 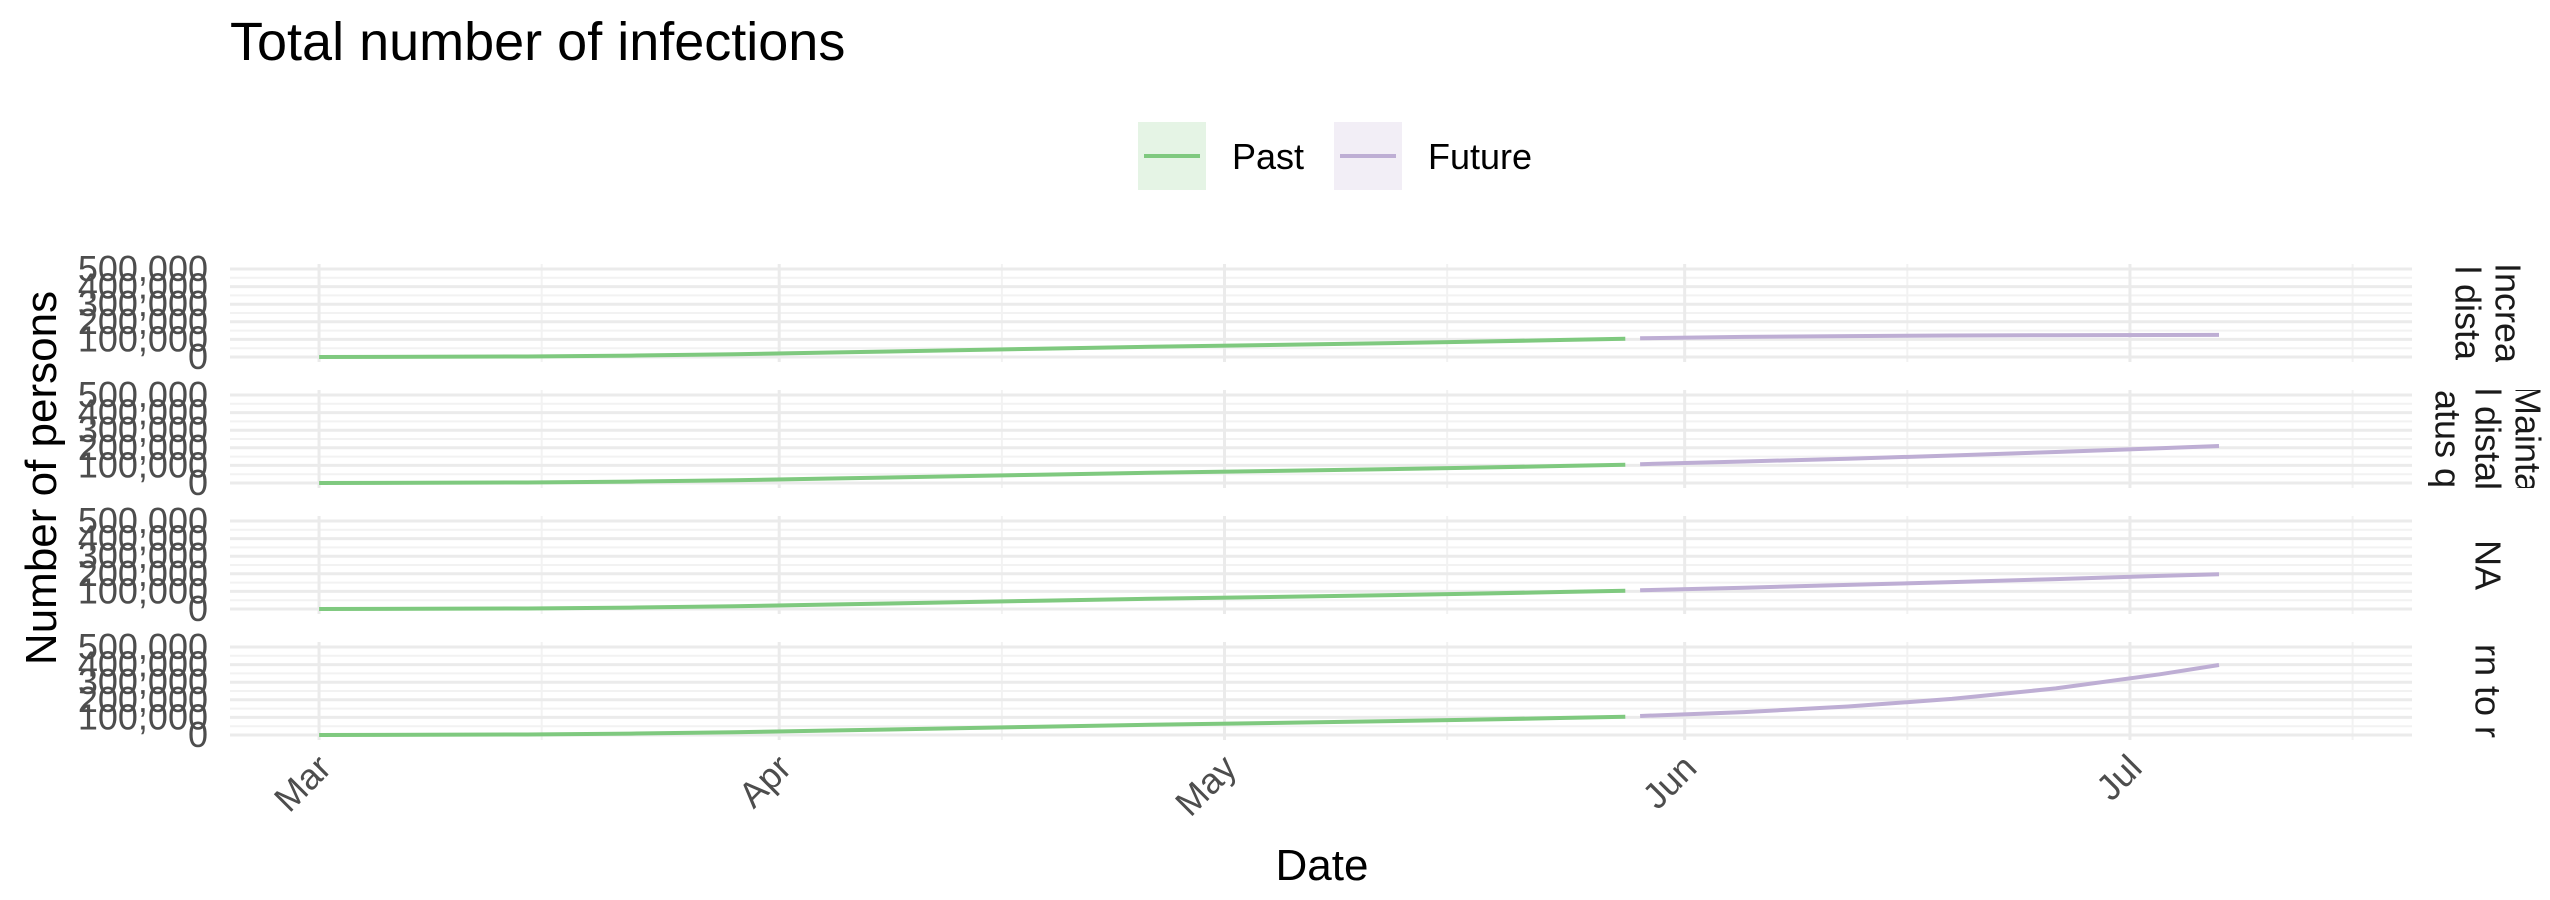 What do you see at coordinates (2508, 313) in the screenshot?
I see `strip-label: Increa` at bounding box center [2508, 313].